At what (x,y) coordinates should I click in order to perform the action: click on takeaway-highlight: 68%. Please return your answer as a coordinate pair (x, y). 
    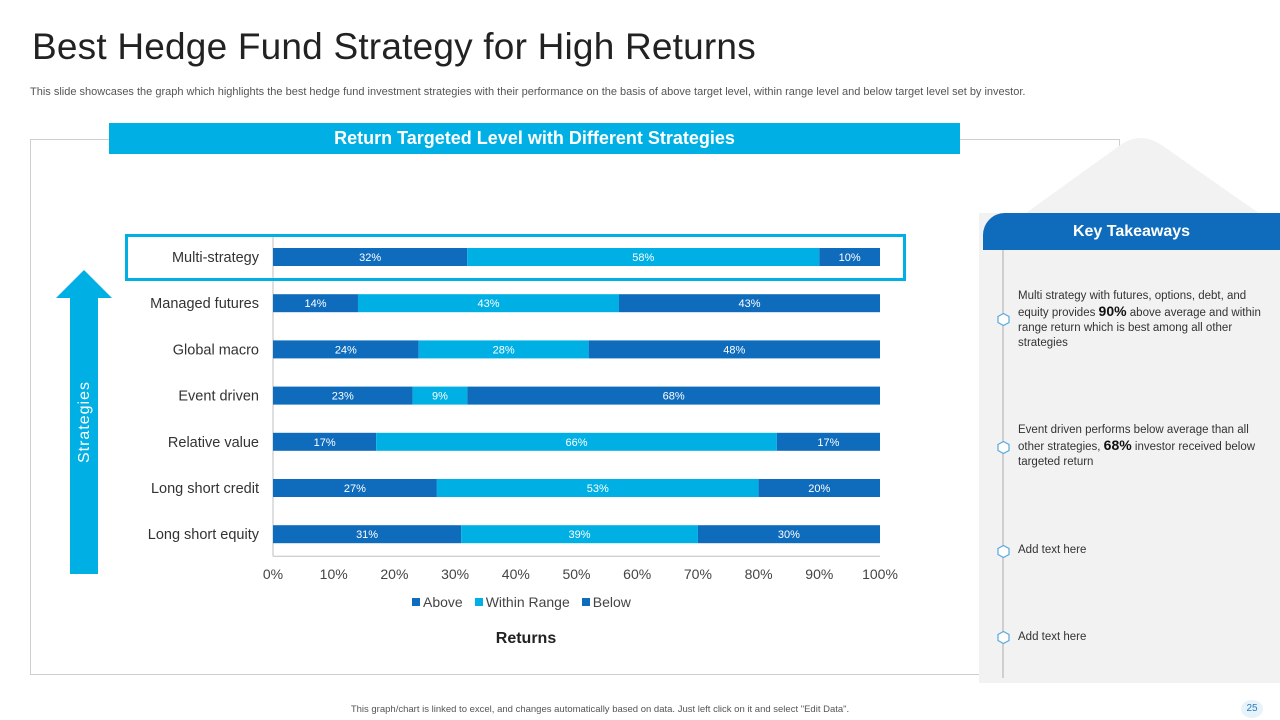
    Looking at the image, I should click on (1117, 445).